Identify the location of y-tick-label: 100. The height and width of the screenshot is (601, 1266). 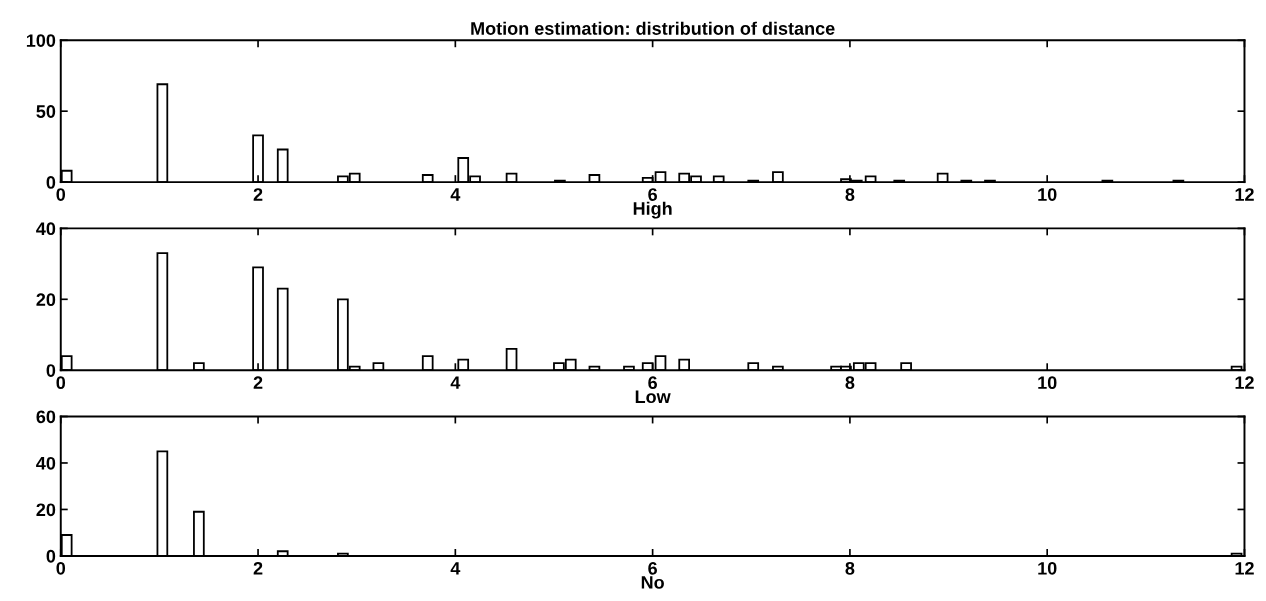
(41, 40).